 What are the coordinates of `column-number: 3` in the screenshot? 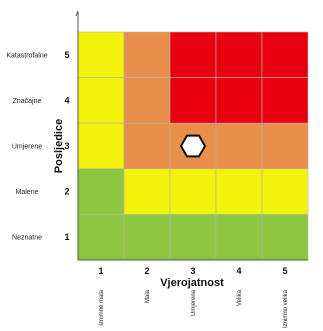 It's located at (192, 271).